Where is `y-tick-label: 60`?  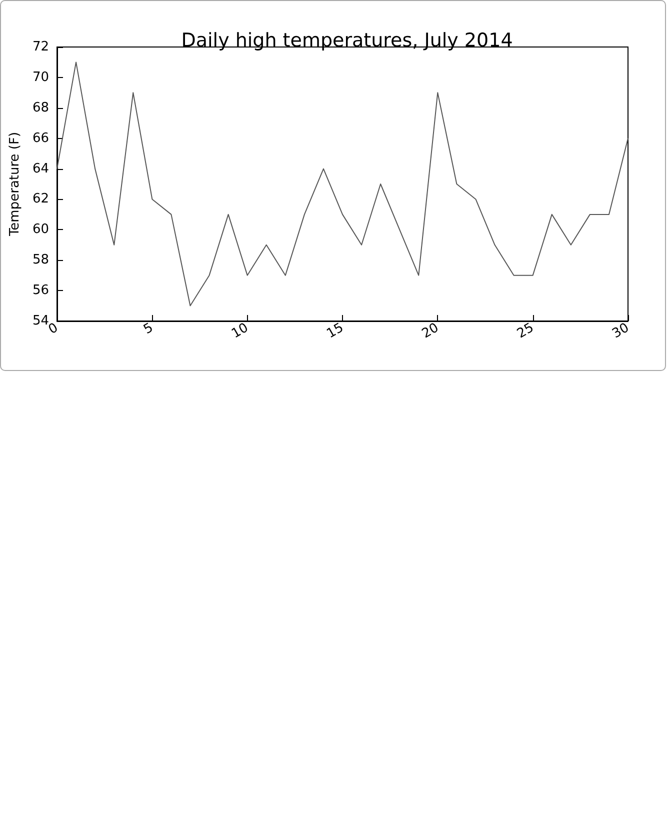 y-tick-label: 60 is located at coordinates (40, 230).